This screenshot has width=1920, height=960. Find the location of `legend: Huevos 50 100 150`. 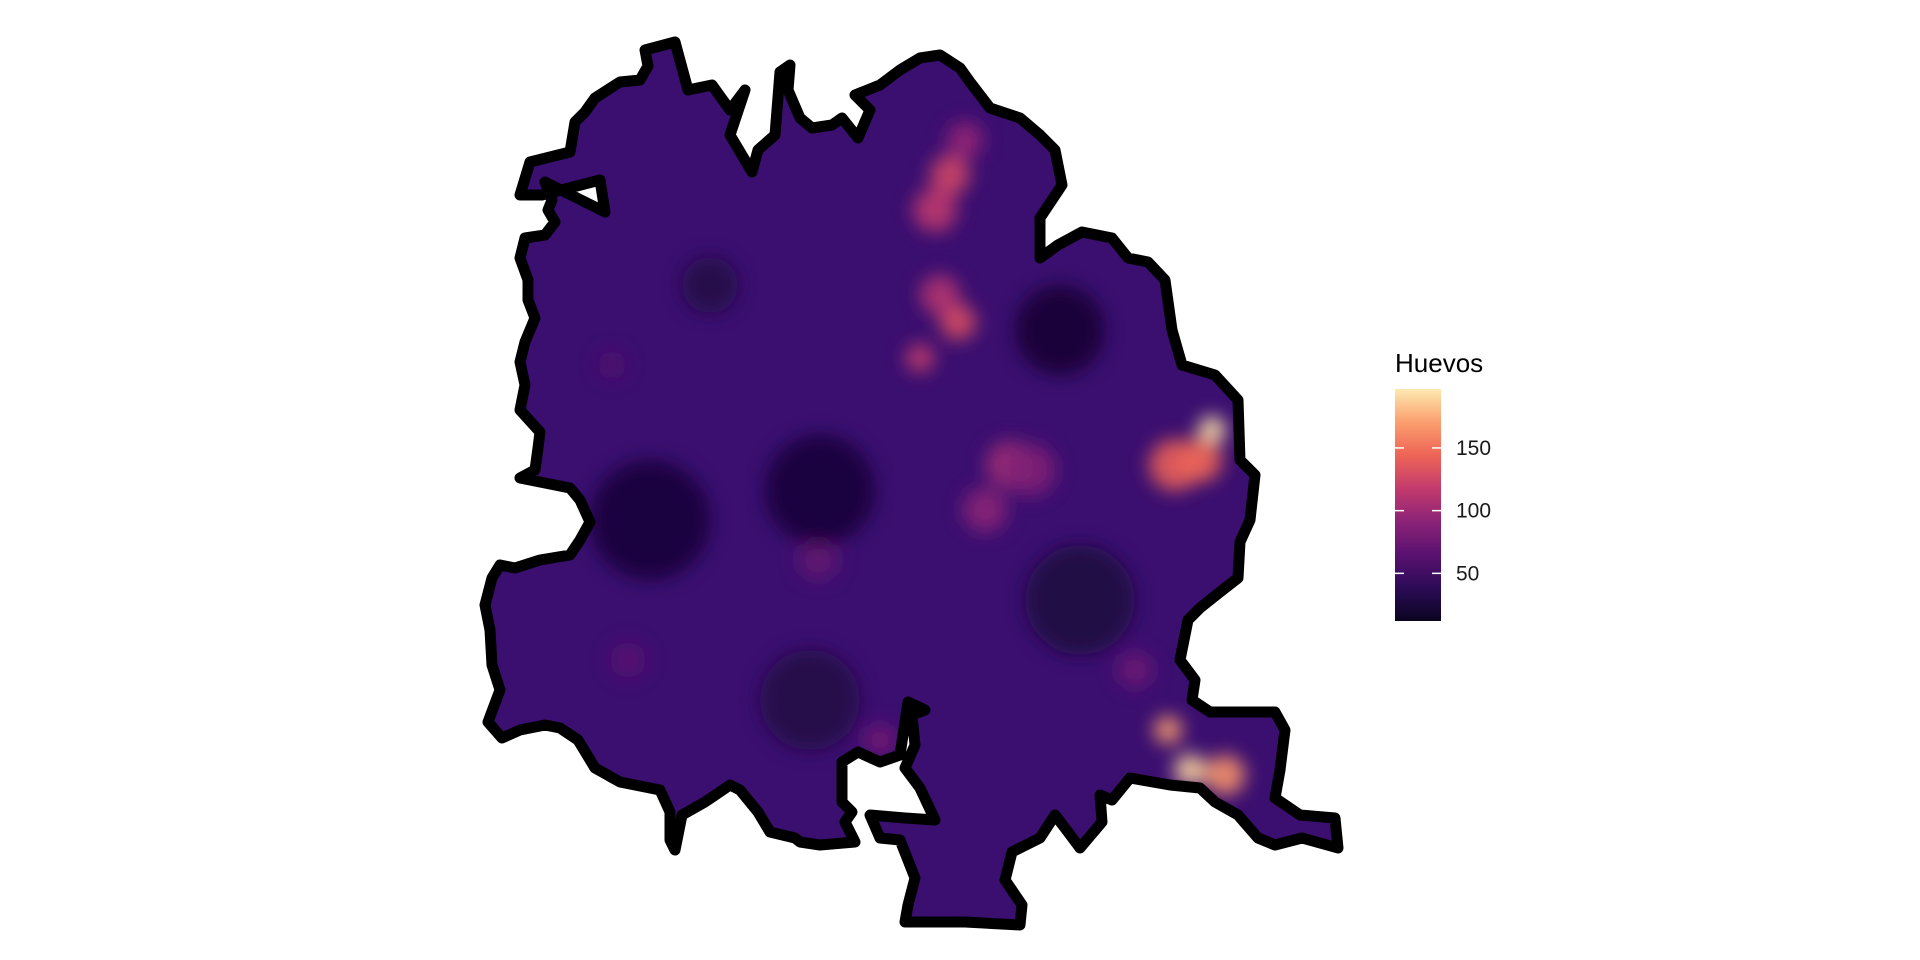

legend: Huevos 50 100 150 is located at coordinates (1443, 484).